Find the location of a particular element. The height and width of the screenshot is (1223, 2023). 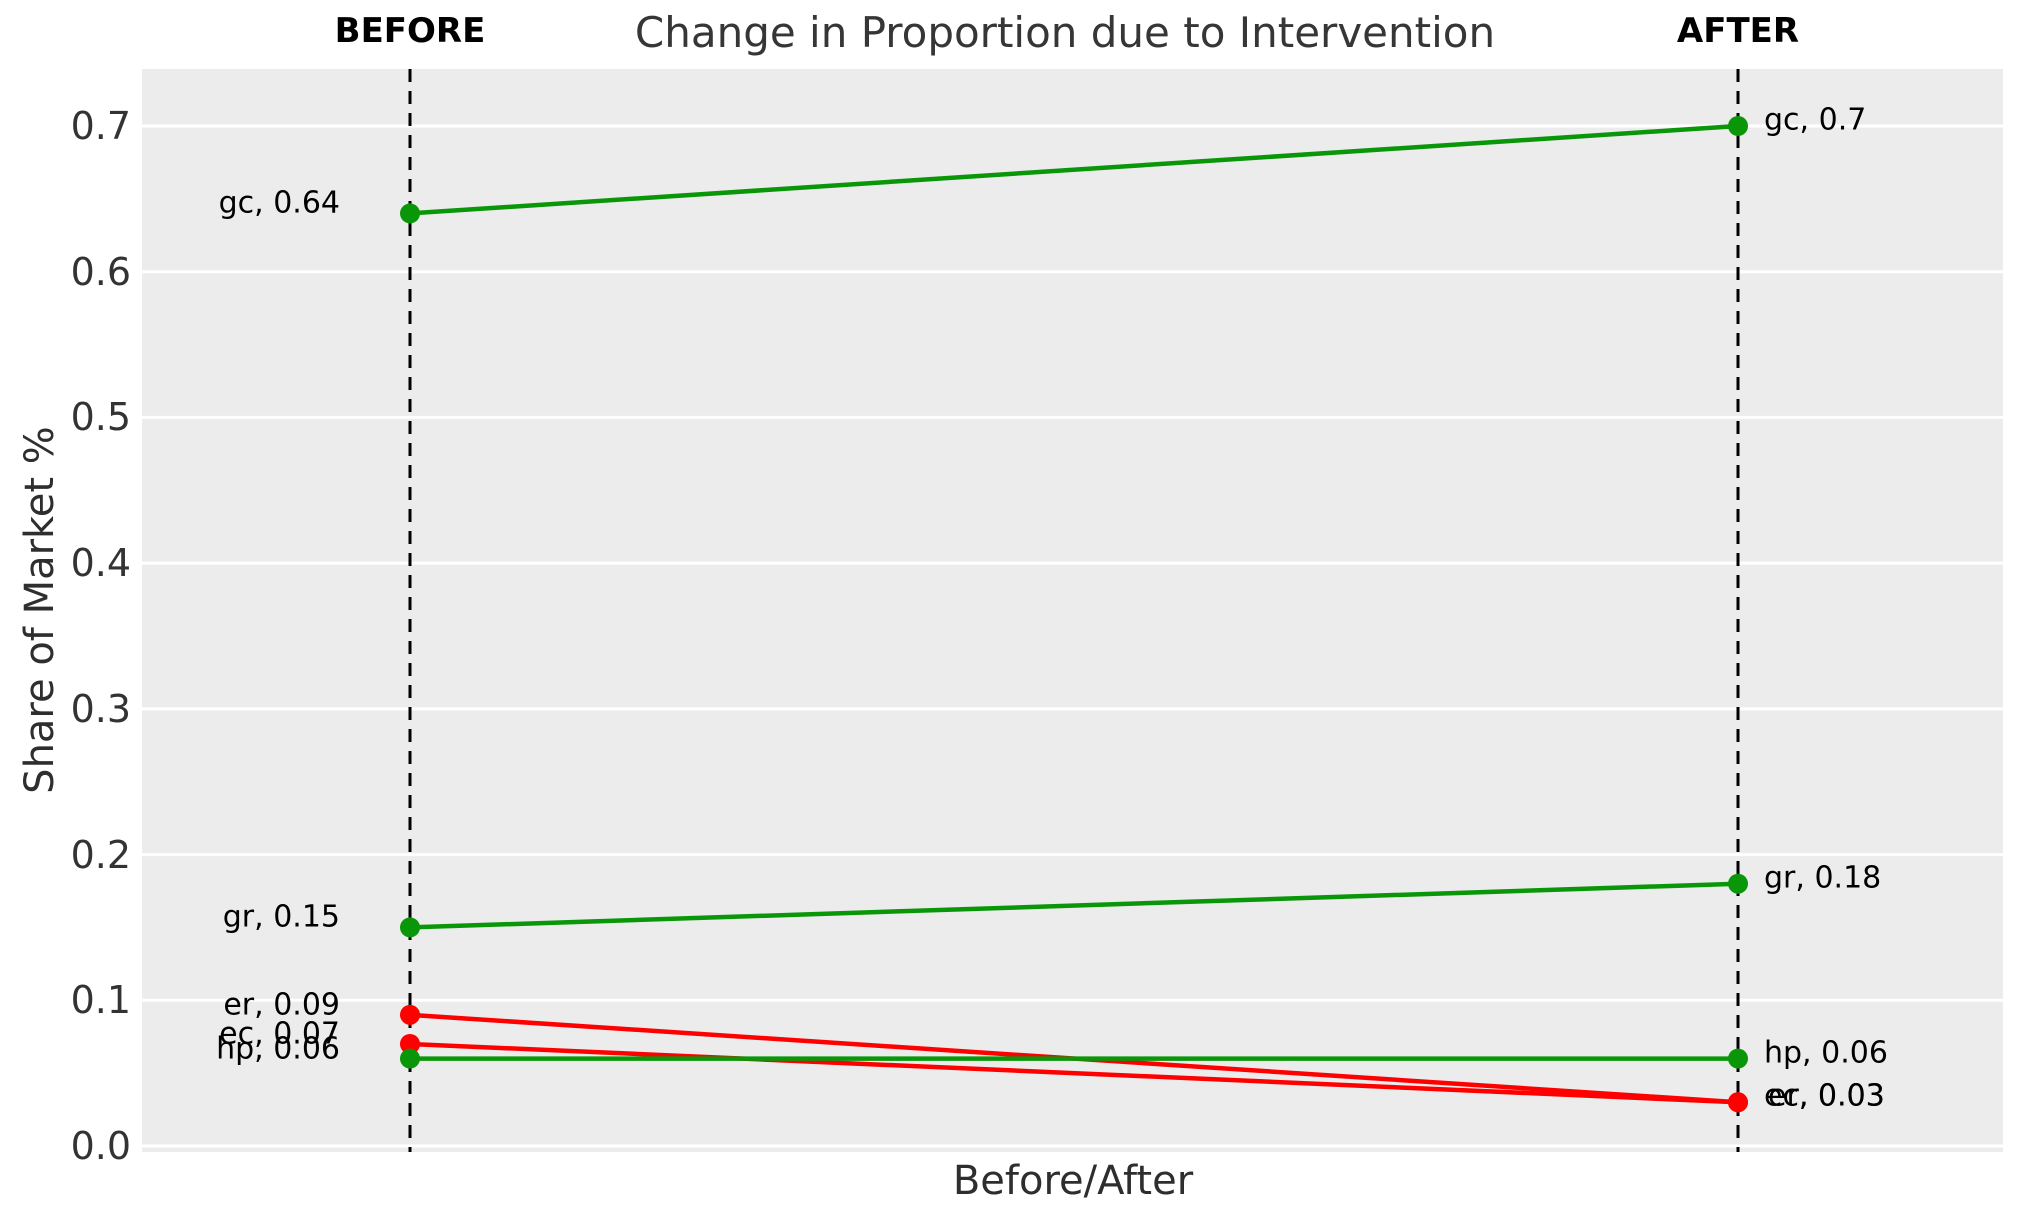

label-ec-after: ec, 0.03 is located at coordinates (1824, 1096).